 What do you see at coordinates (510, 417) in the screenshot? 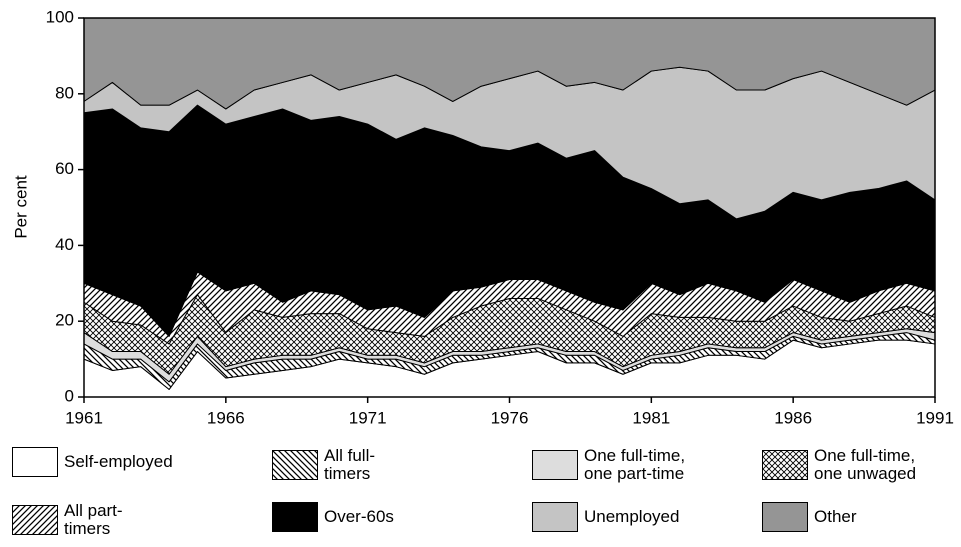
I see `x-tick-label: 1976` at bounding box center [510, 417].